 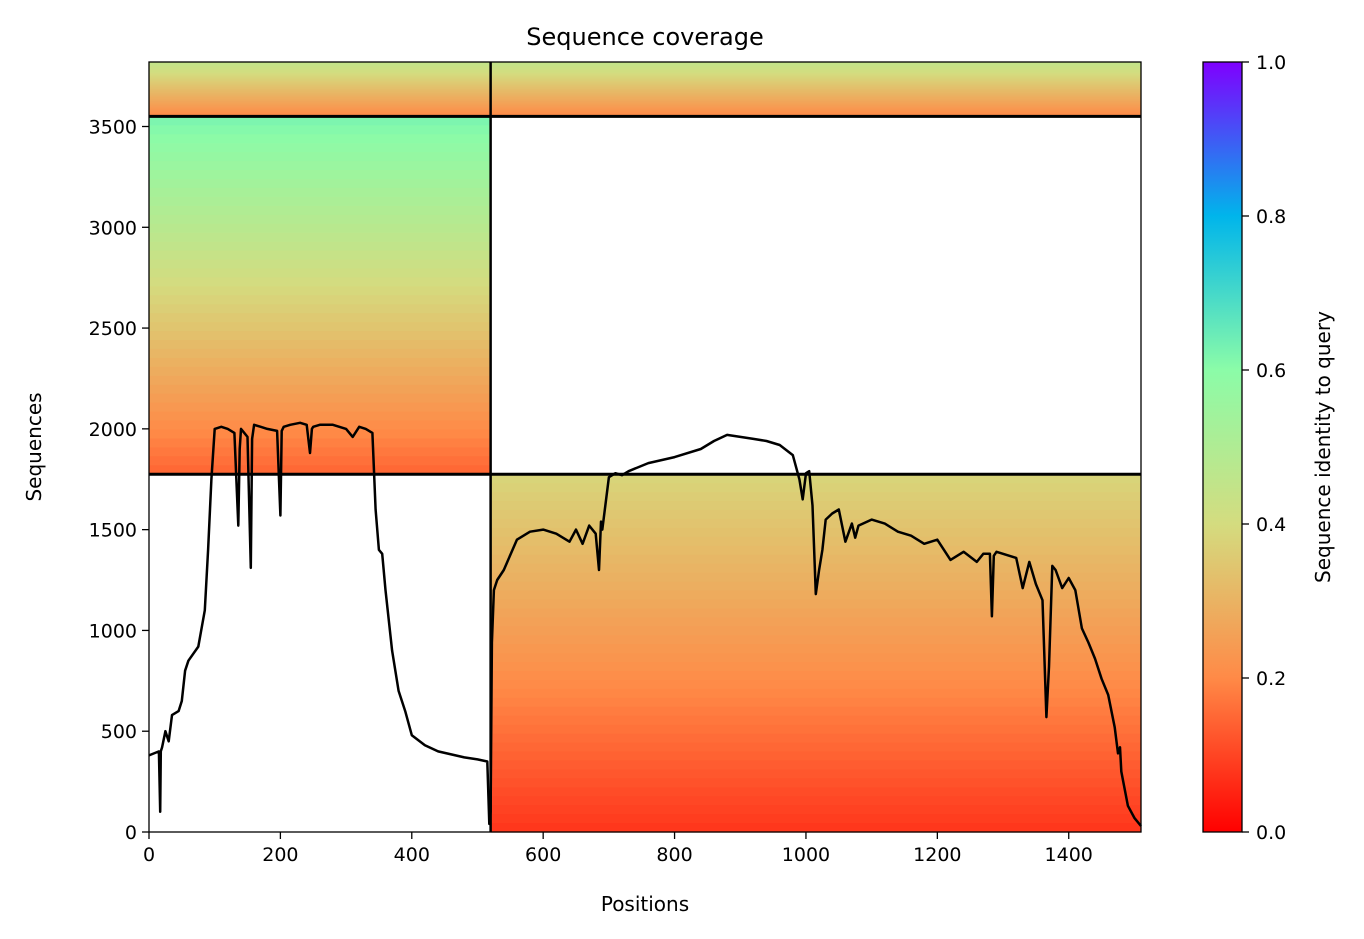 I want to click on x-tick-label: 0, so click(x=149, y=855).